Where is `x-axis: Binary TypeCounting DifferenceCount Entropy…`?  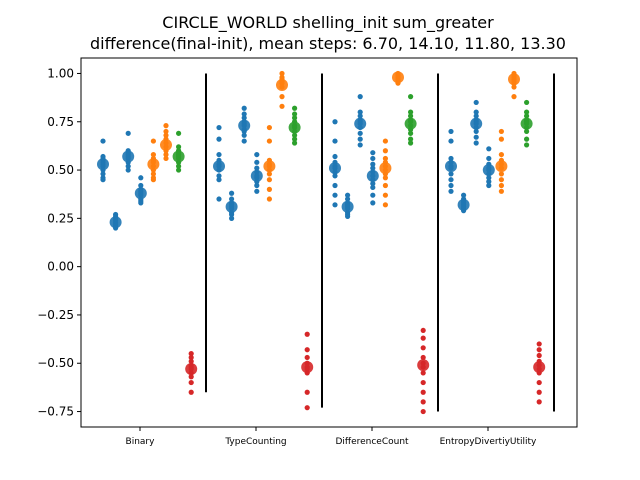
x-axis: Binary TypeCounting DifferenceCount Entropy… is located at coordinates (331, 437).